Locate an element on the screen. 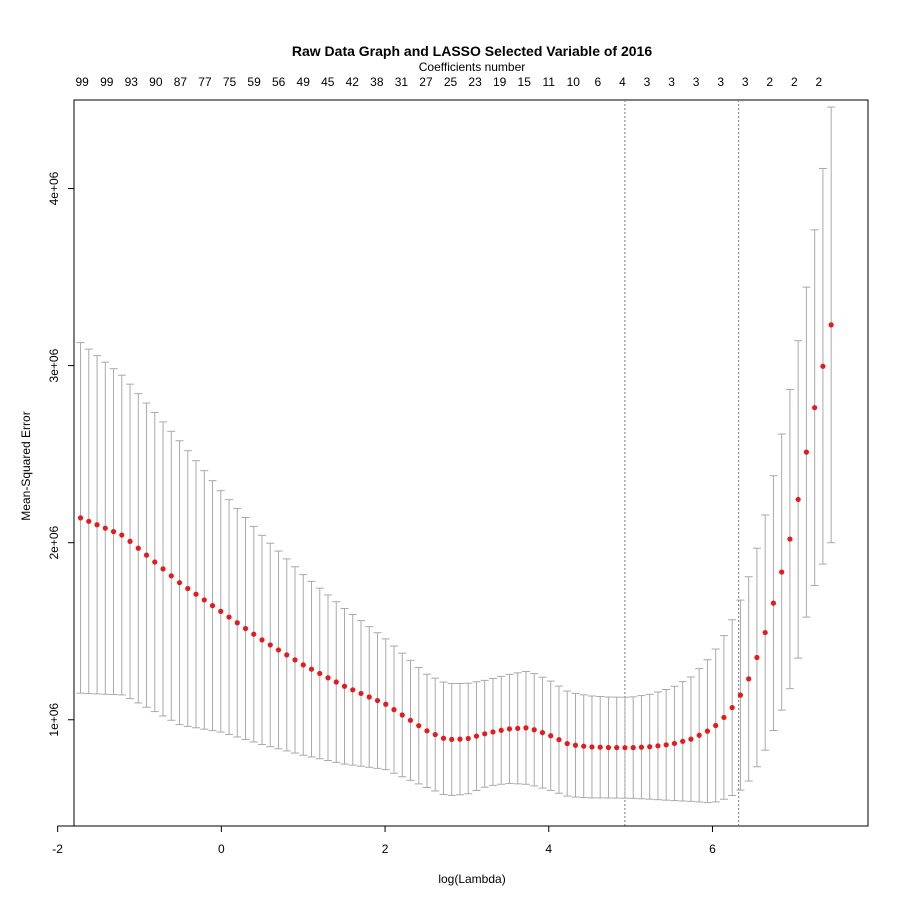 The image size is (900, 900). y-axis: 1e+06 2e+06 3e+06 4e+06 is located at coordinates (61, 454).